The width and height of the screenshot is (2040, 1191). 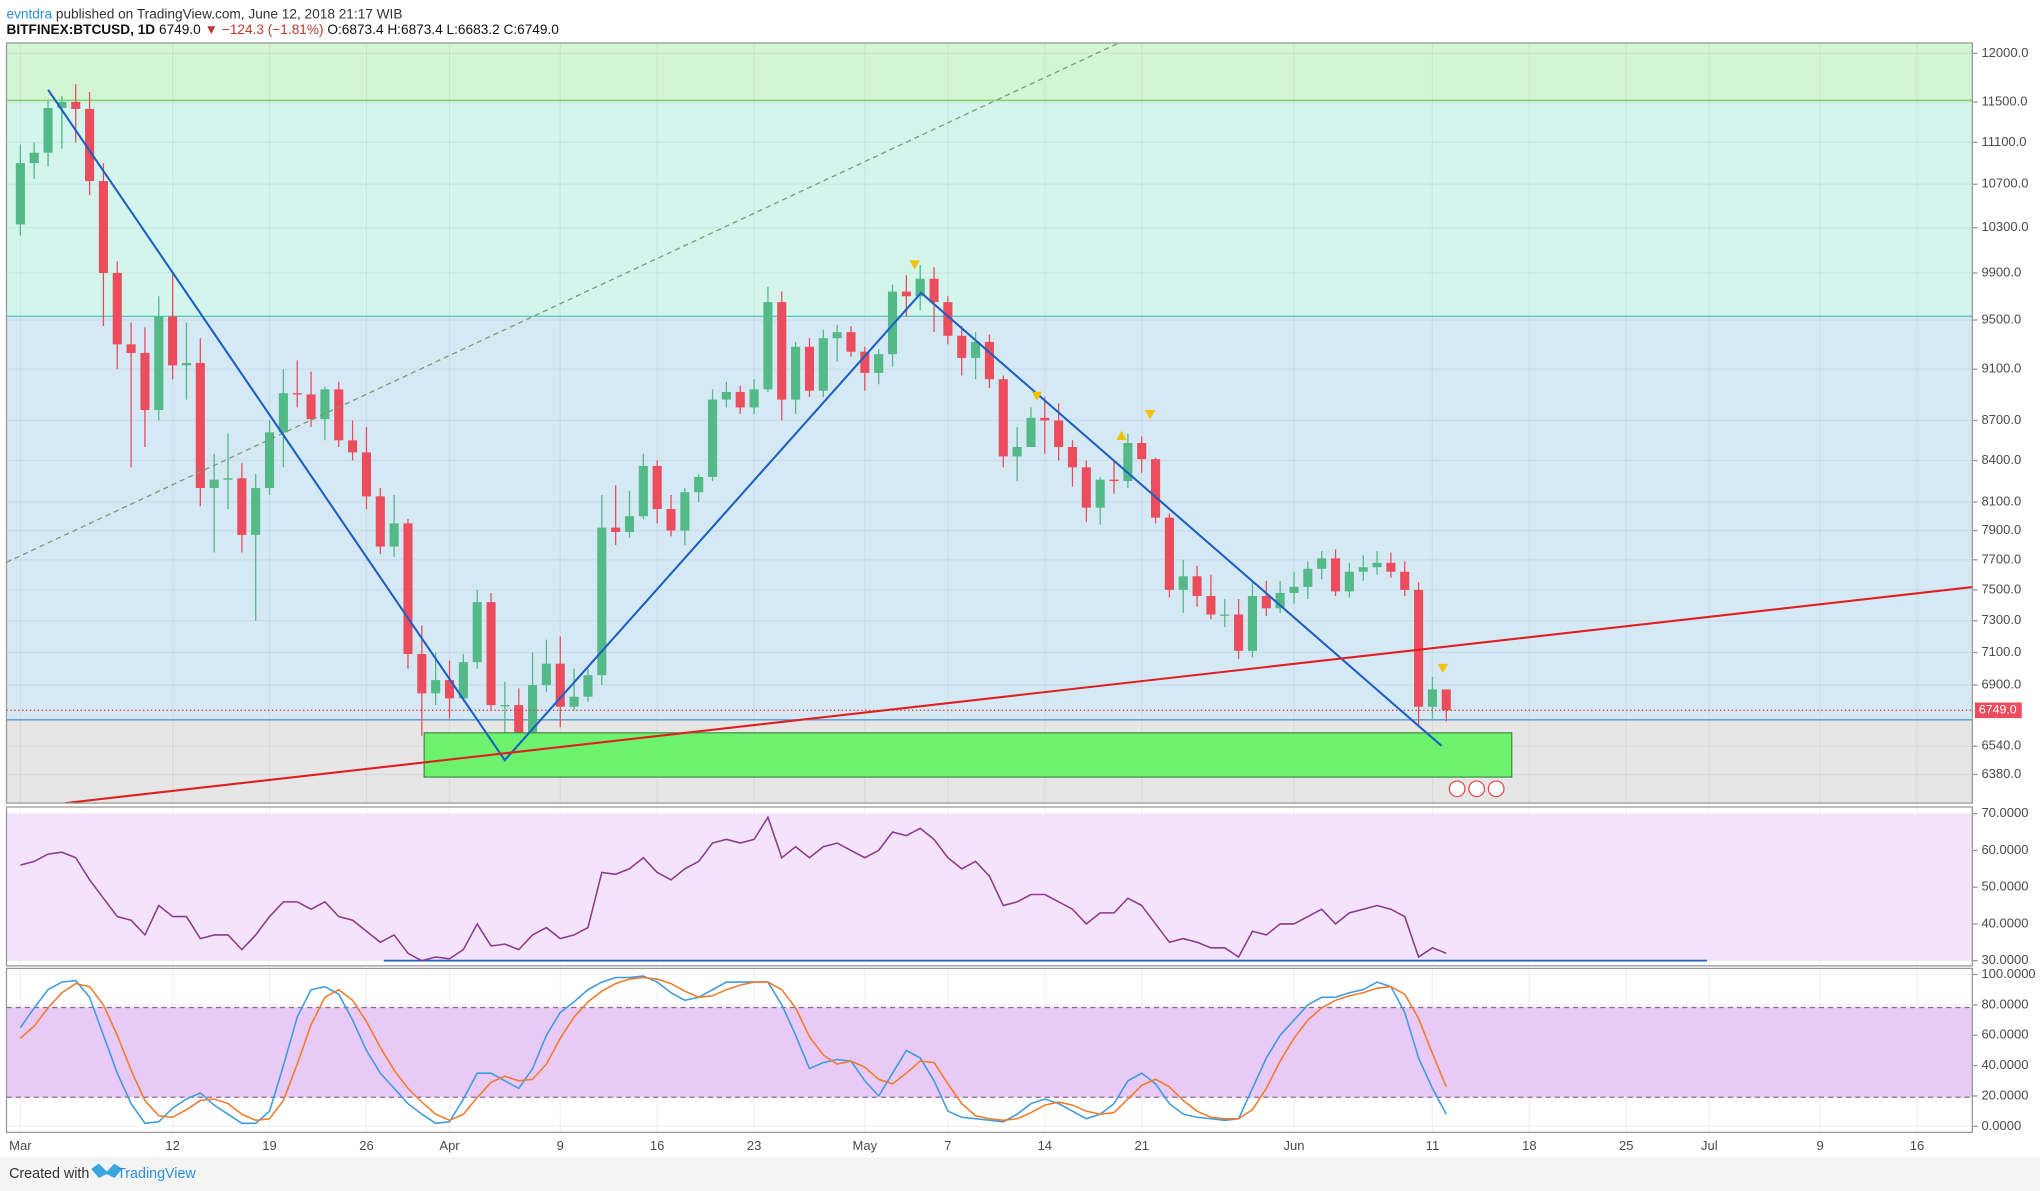 I want to click on y-tick-label: 80.0000, so click(x=2004, y=1003).